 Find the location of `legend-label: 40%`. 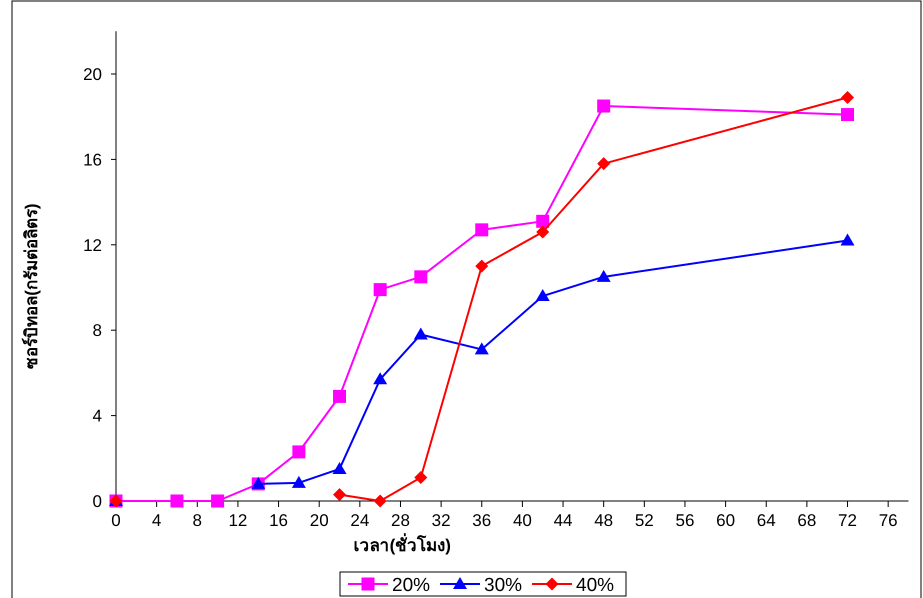

legend-label: 40% is located at coordinates (595, 585).